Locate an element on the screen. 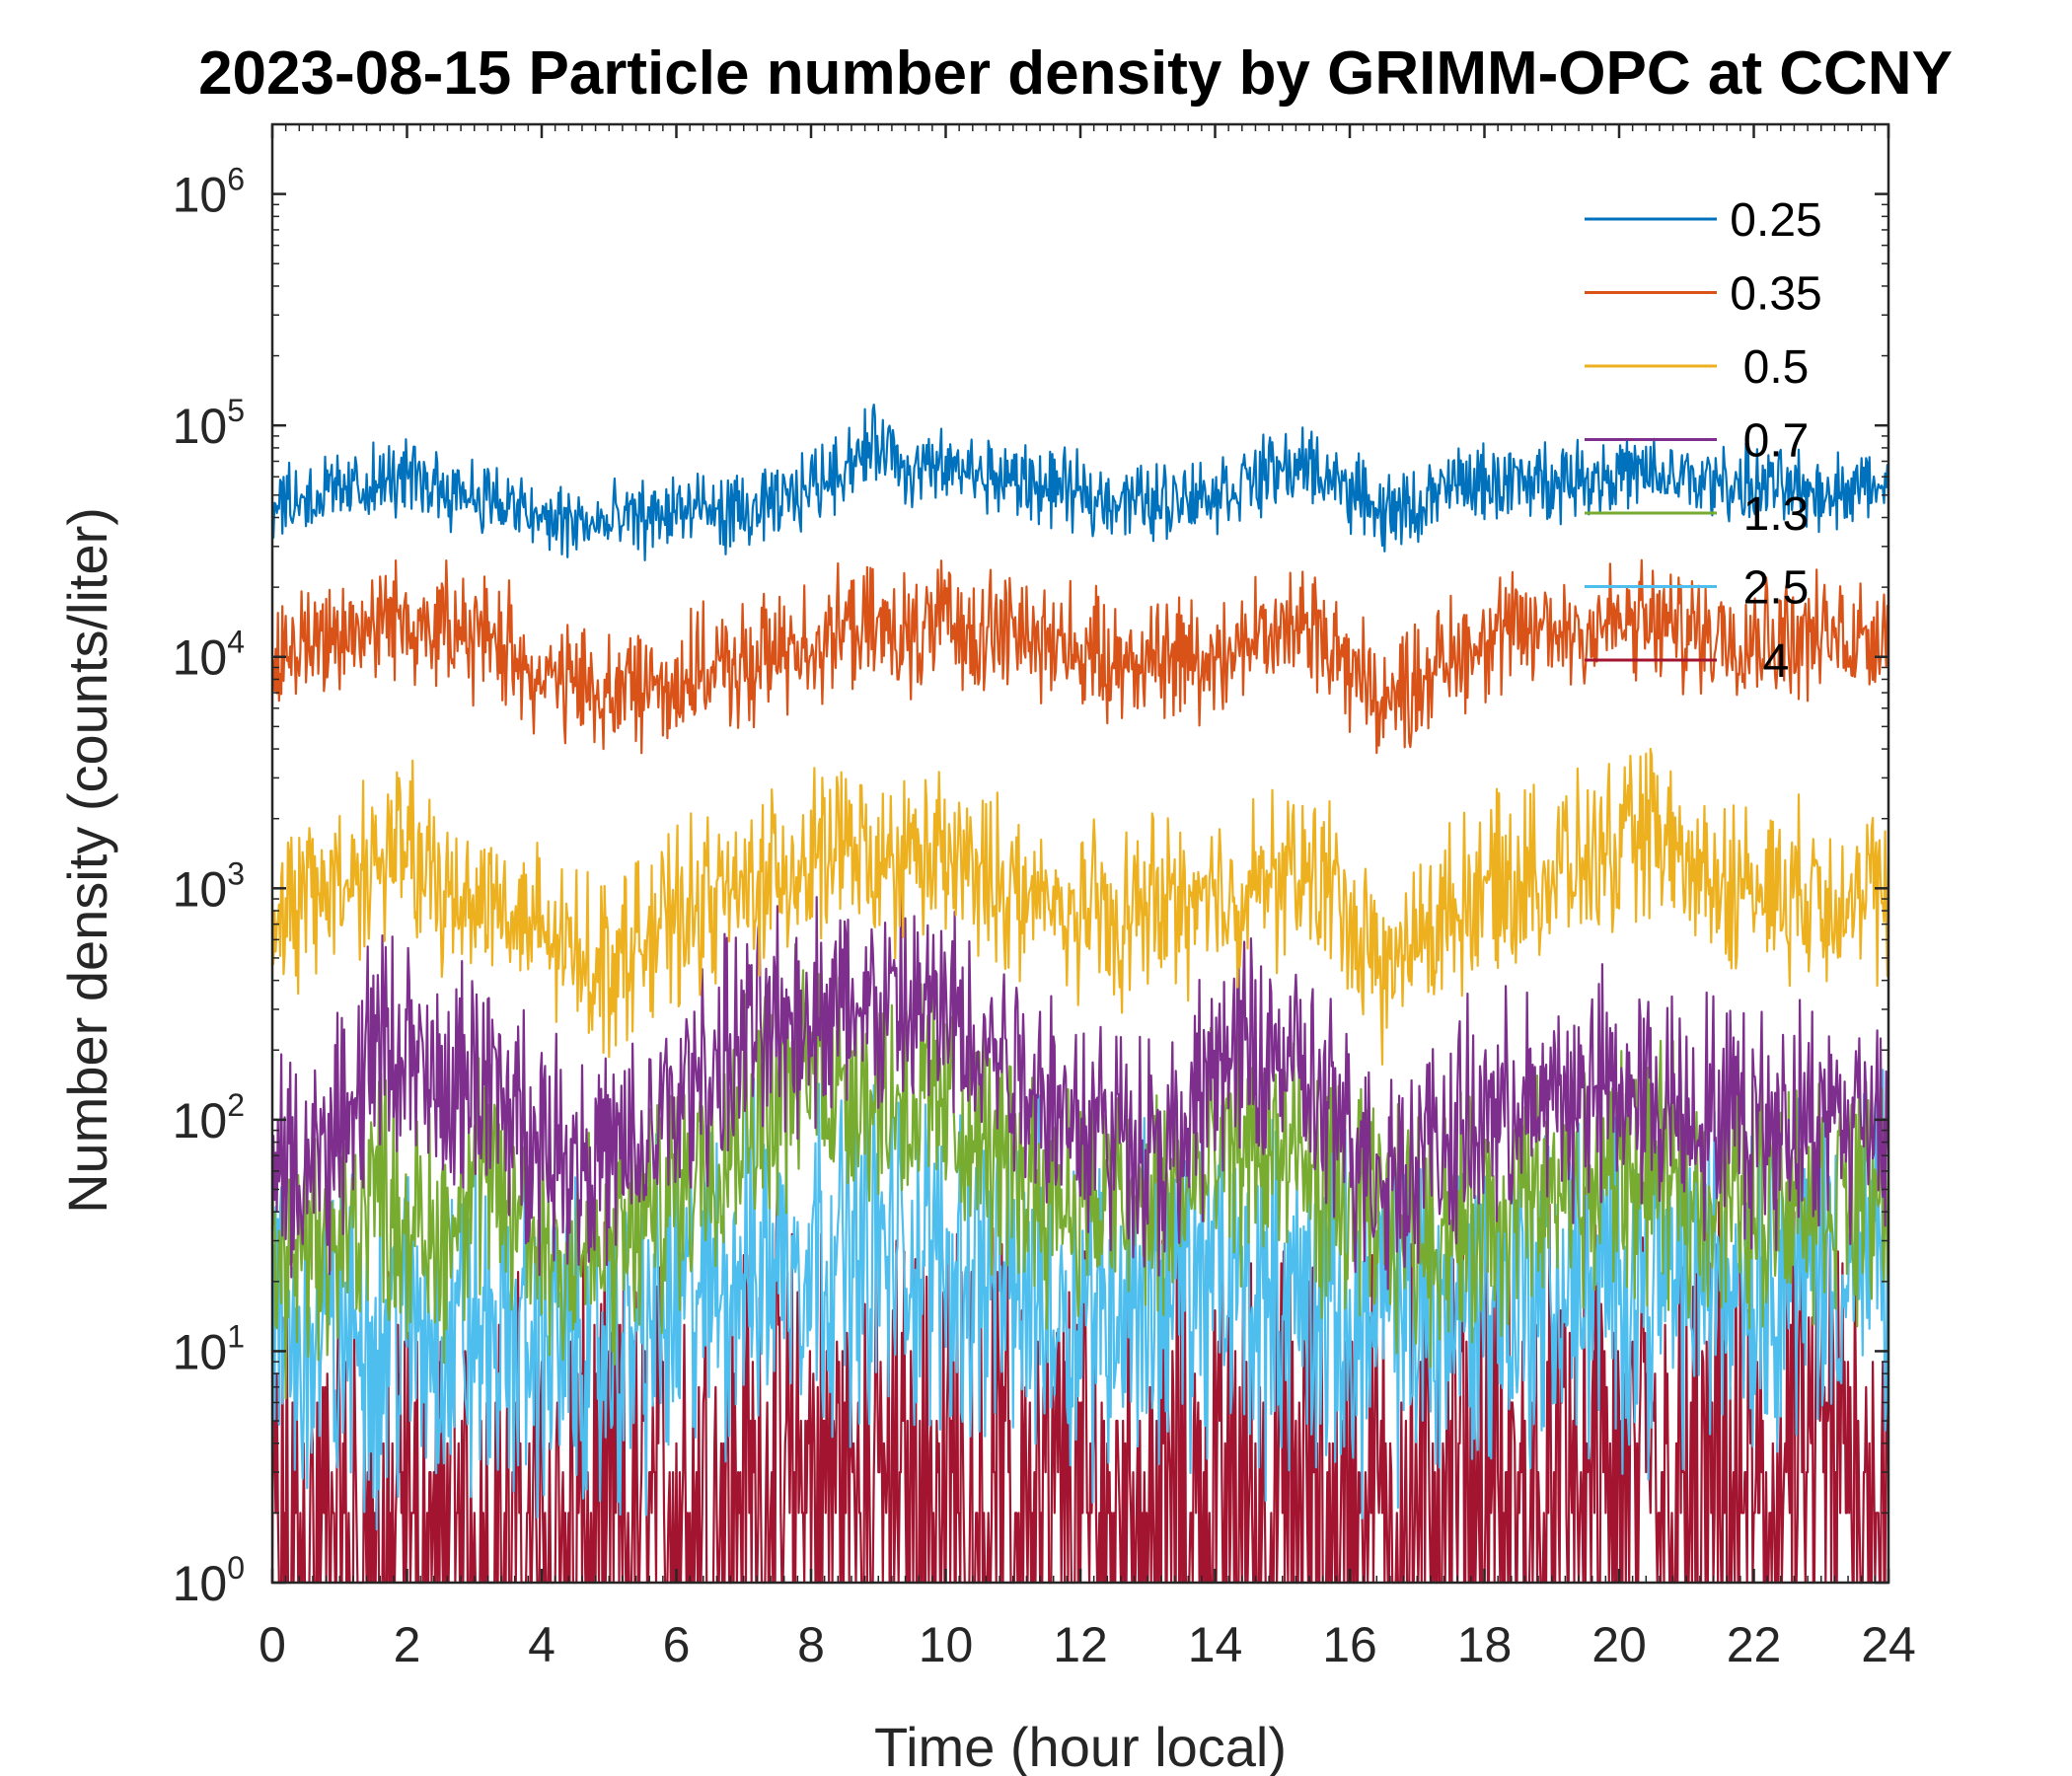  legend-label-0-25: 0.25 is located at coordinates (1776, 221).